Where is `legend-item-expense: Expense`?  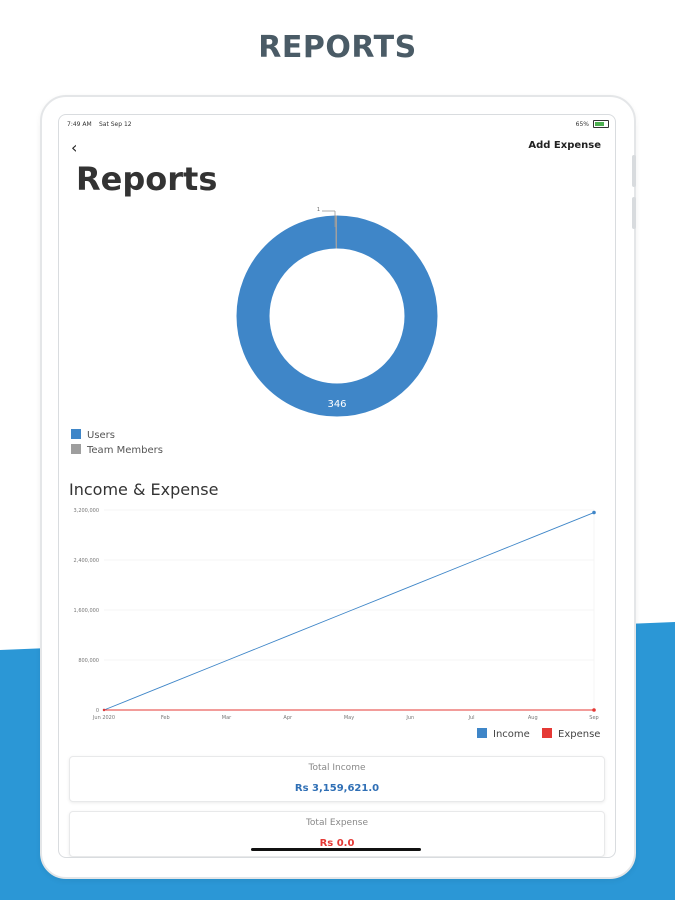
legend-item-expense: Expense is located at coordinates (571, 734).